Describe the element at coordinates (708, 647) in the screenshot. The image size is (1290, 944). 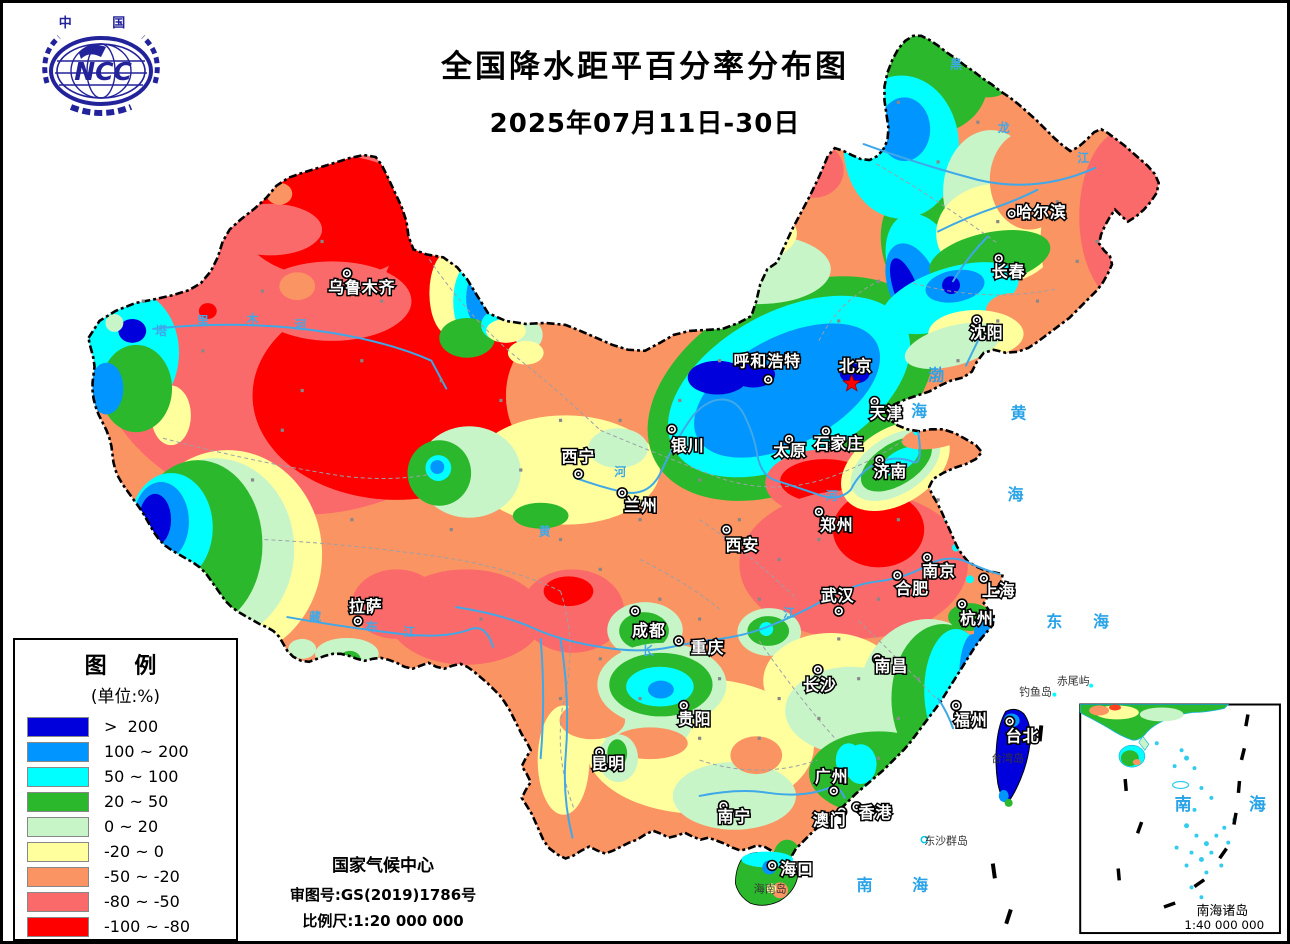
I see `city-label: 重庆` at that location.